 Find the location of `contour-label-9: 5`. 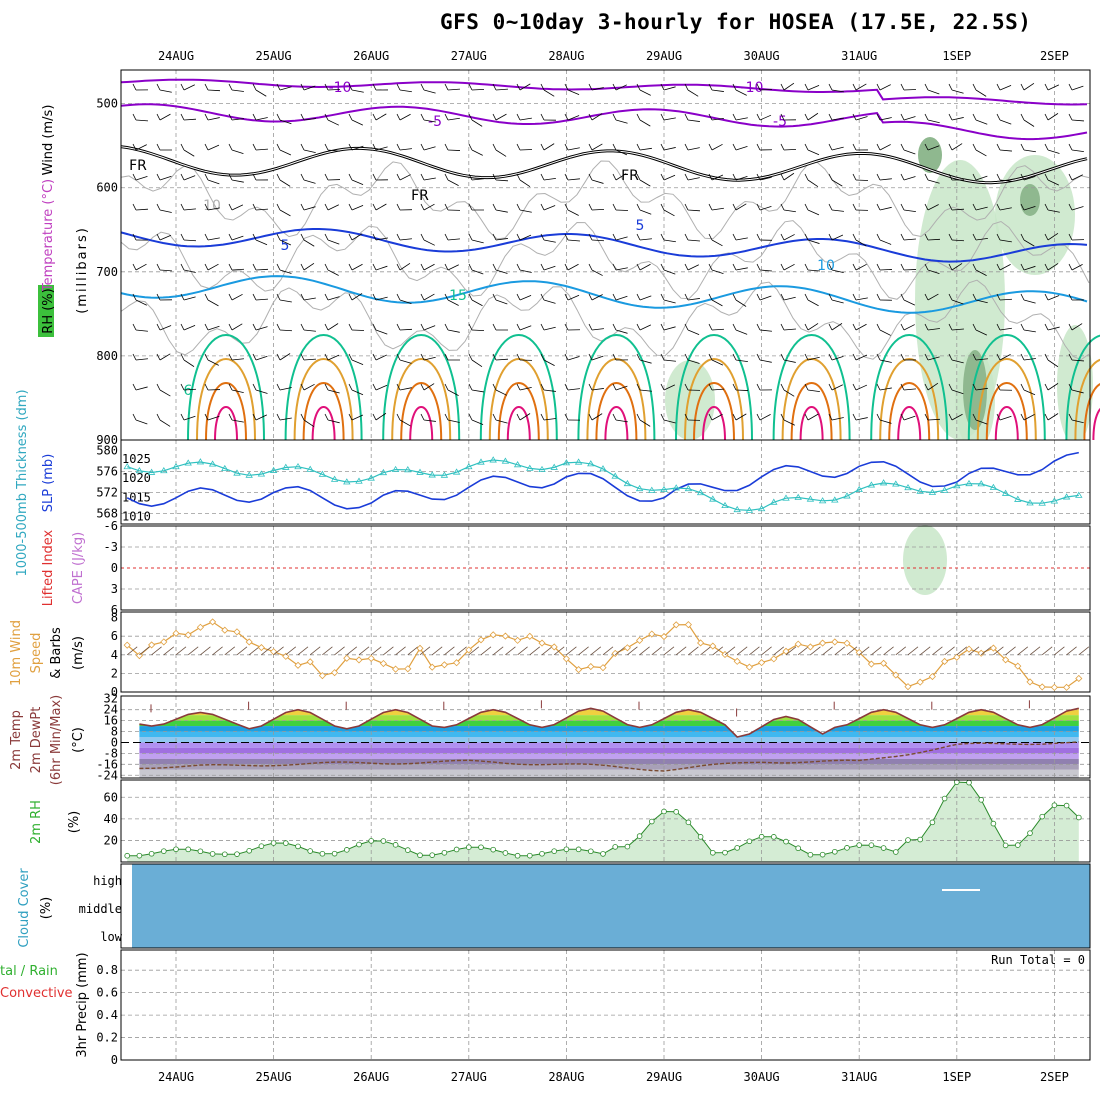

contour-label-9: 5 is located at coordinates (640, 226).